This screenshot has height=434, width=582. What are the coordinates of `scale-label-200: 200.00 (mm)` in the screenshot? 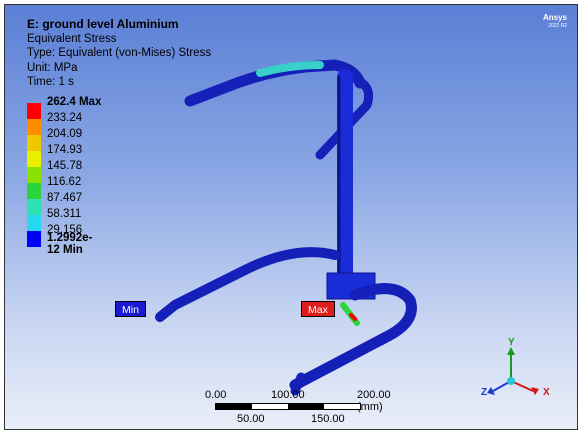 It's located at (374, 401).